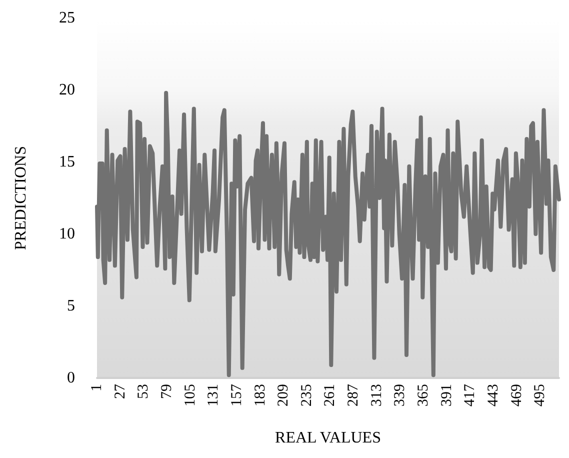 This screenshot has height=458, width=569. I want to click on y-tick-label: 0, so click(71, 378).